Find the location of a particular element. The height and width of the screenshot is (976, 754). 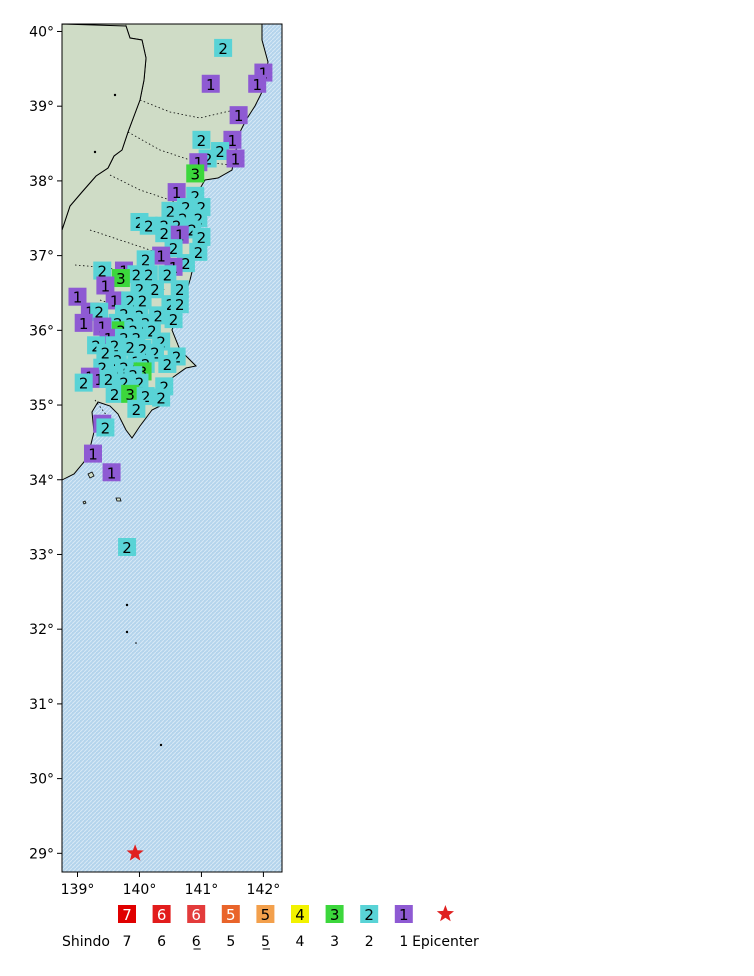

station-marker: 3 is located at coordinates (195, 173).